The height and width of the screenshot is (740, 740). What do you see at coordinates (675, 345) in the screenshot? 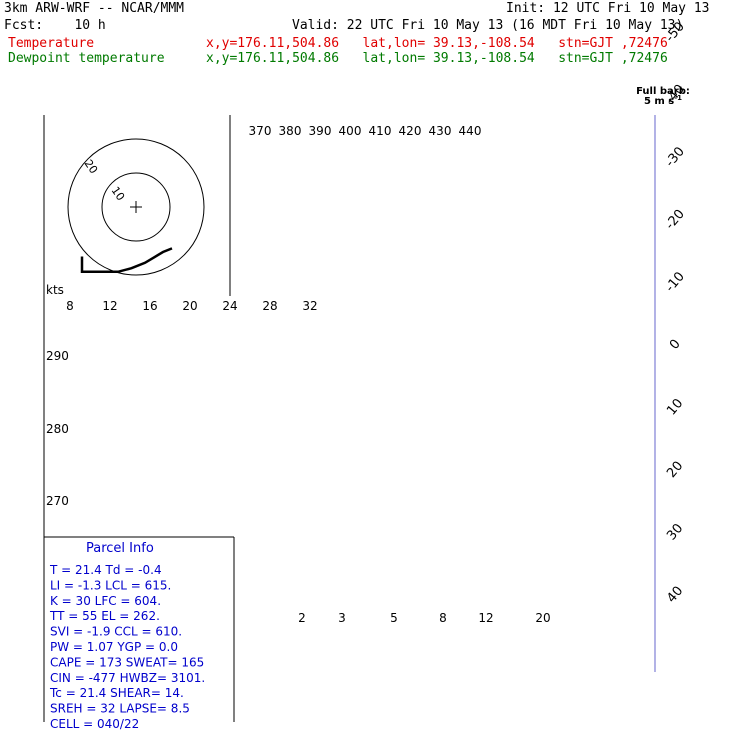
I see `temperature-tick-label: 0` at bounding box center [675, 345].